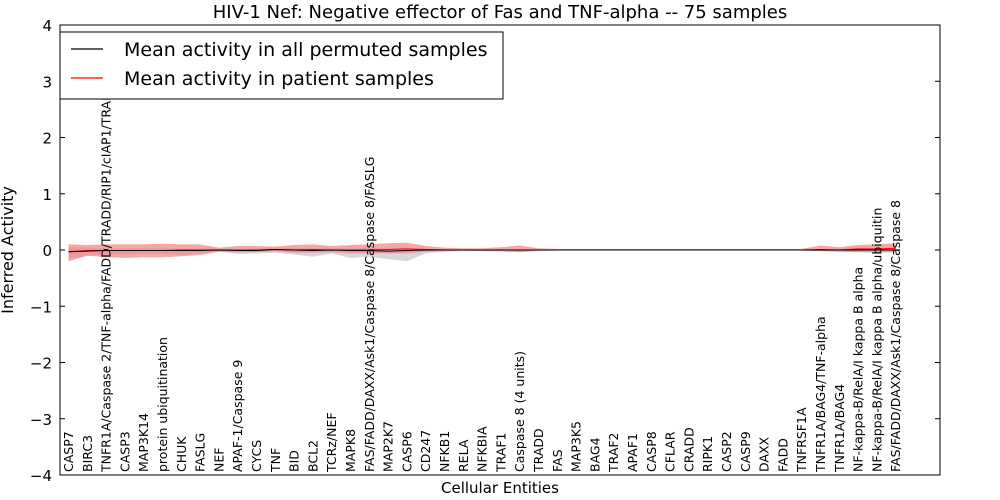 Image resolution: width=1000 pixels, height=500 pixels. I want to click on x-axis-label: Cellular Entities, so click(500, 488).